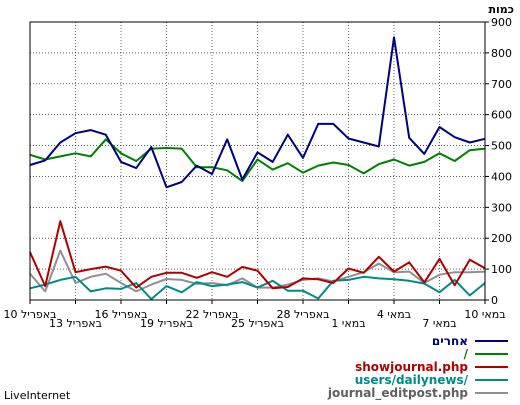 The image size is (520, 405). Describe the element at coordinates (75, 323) in the screenshot. I see `x-tick-label: 13 באפריל` at that location.